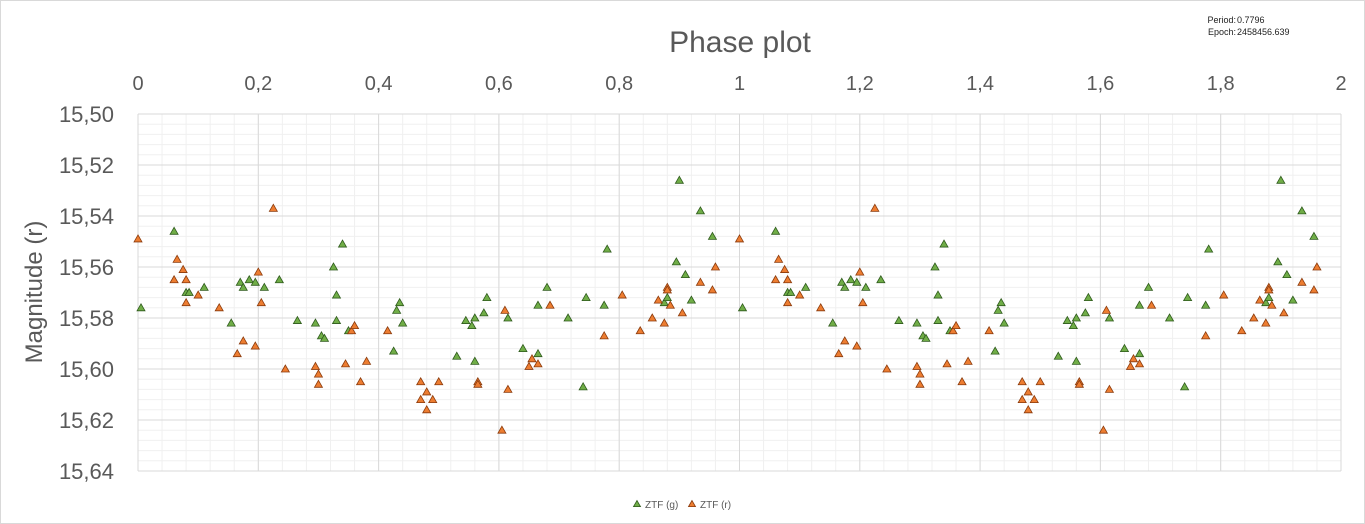 This screenshot has height=524, width=1365. What do you see at coordinates (86, 369) in the screenshot?
I see `y-tick-label: 15,60` at bounding box center [86, 369].